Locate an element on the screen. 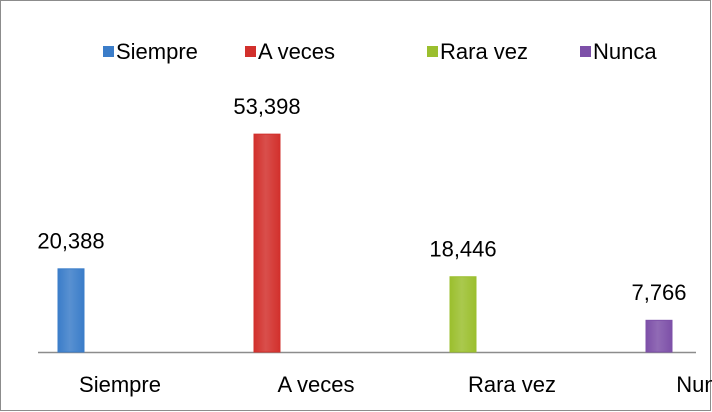 The height and width of the screenshot is (412, 712). data-label: 7,766 is located at coordinates (658, 292).